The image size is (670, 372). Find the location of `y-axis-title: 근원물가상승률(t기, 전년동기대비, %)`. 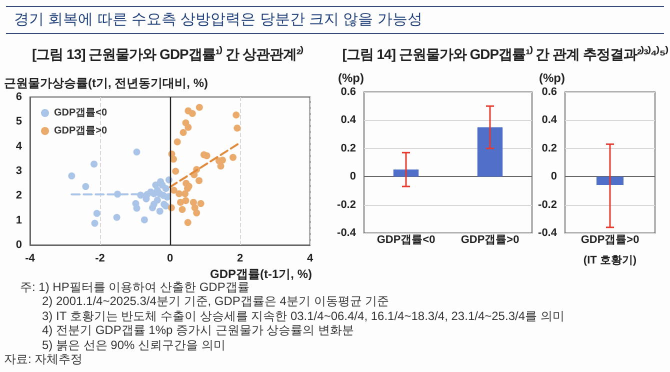

y-axis-title: 근원물가상승률(t기, 전년동기대비, %) is located at coordinates (106, 83).